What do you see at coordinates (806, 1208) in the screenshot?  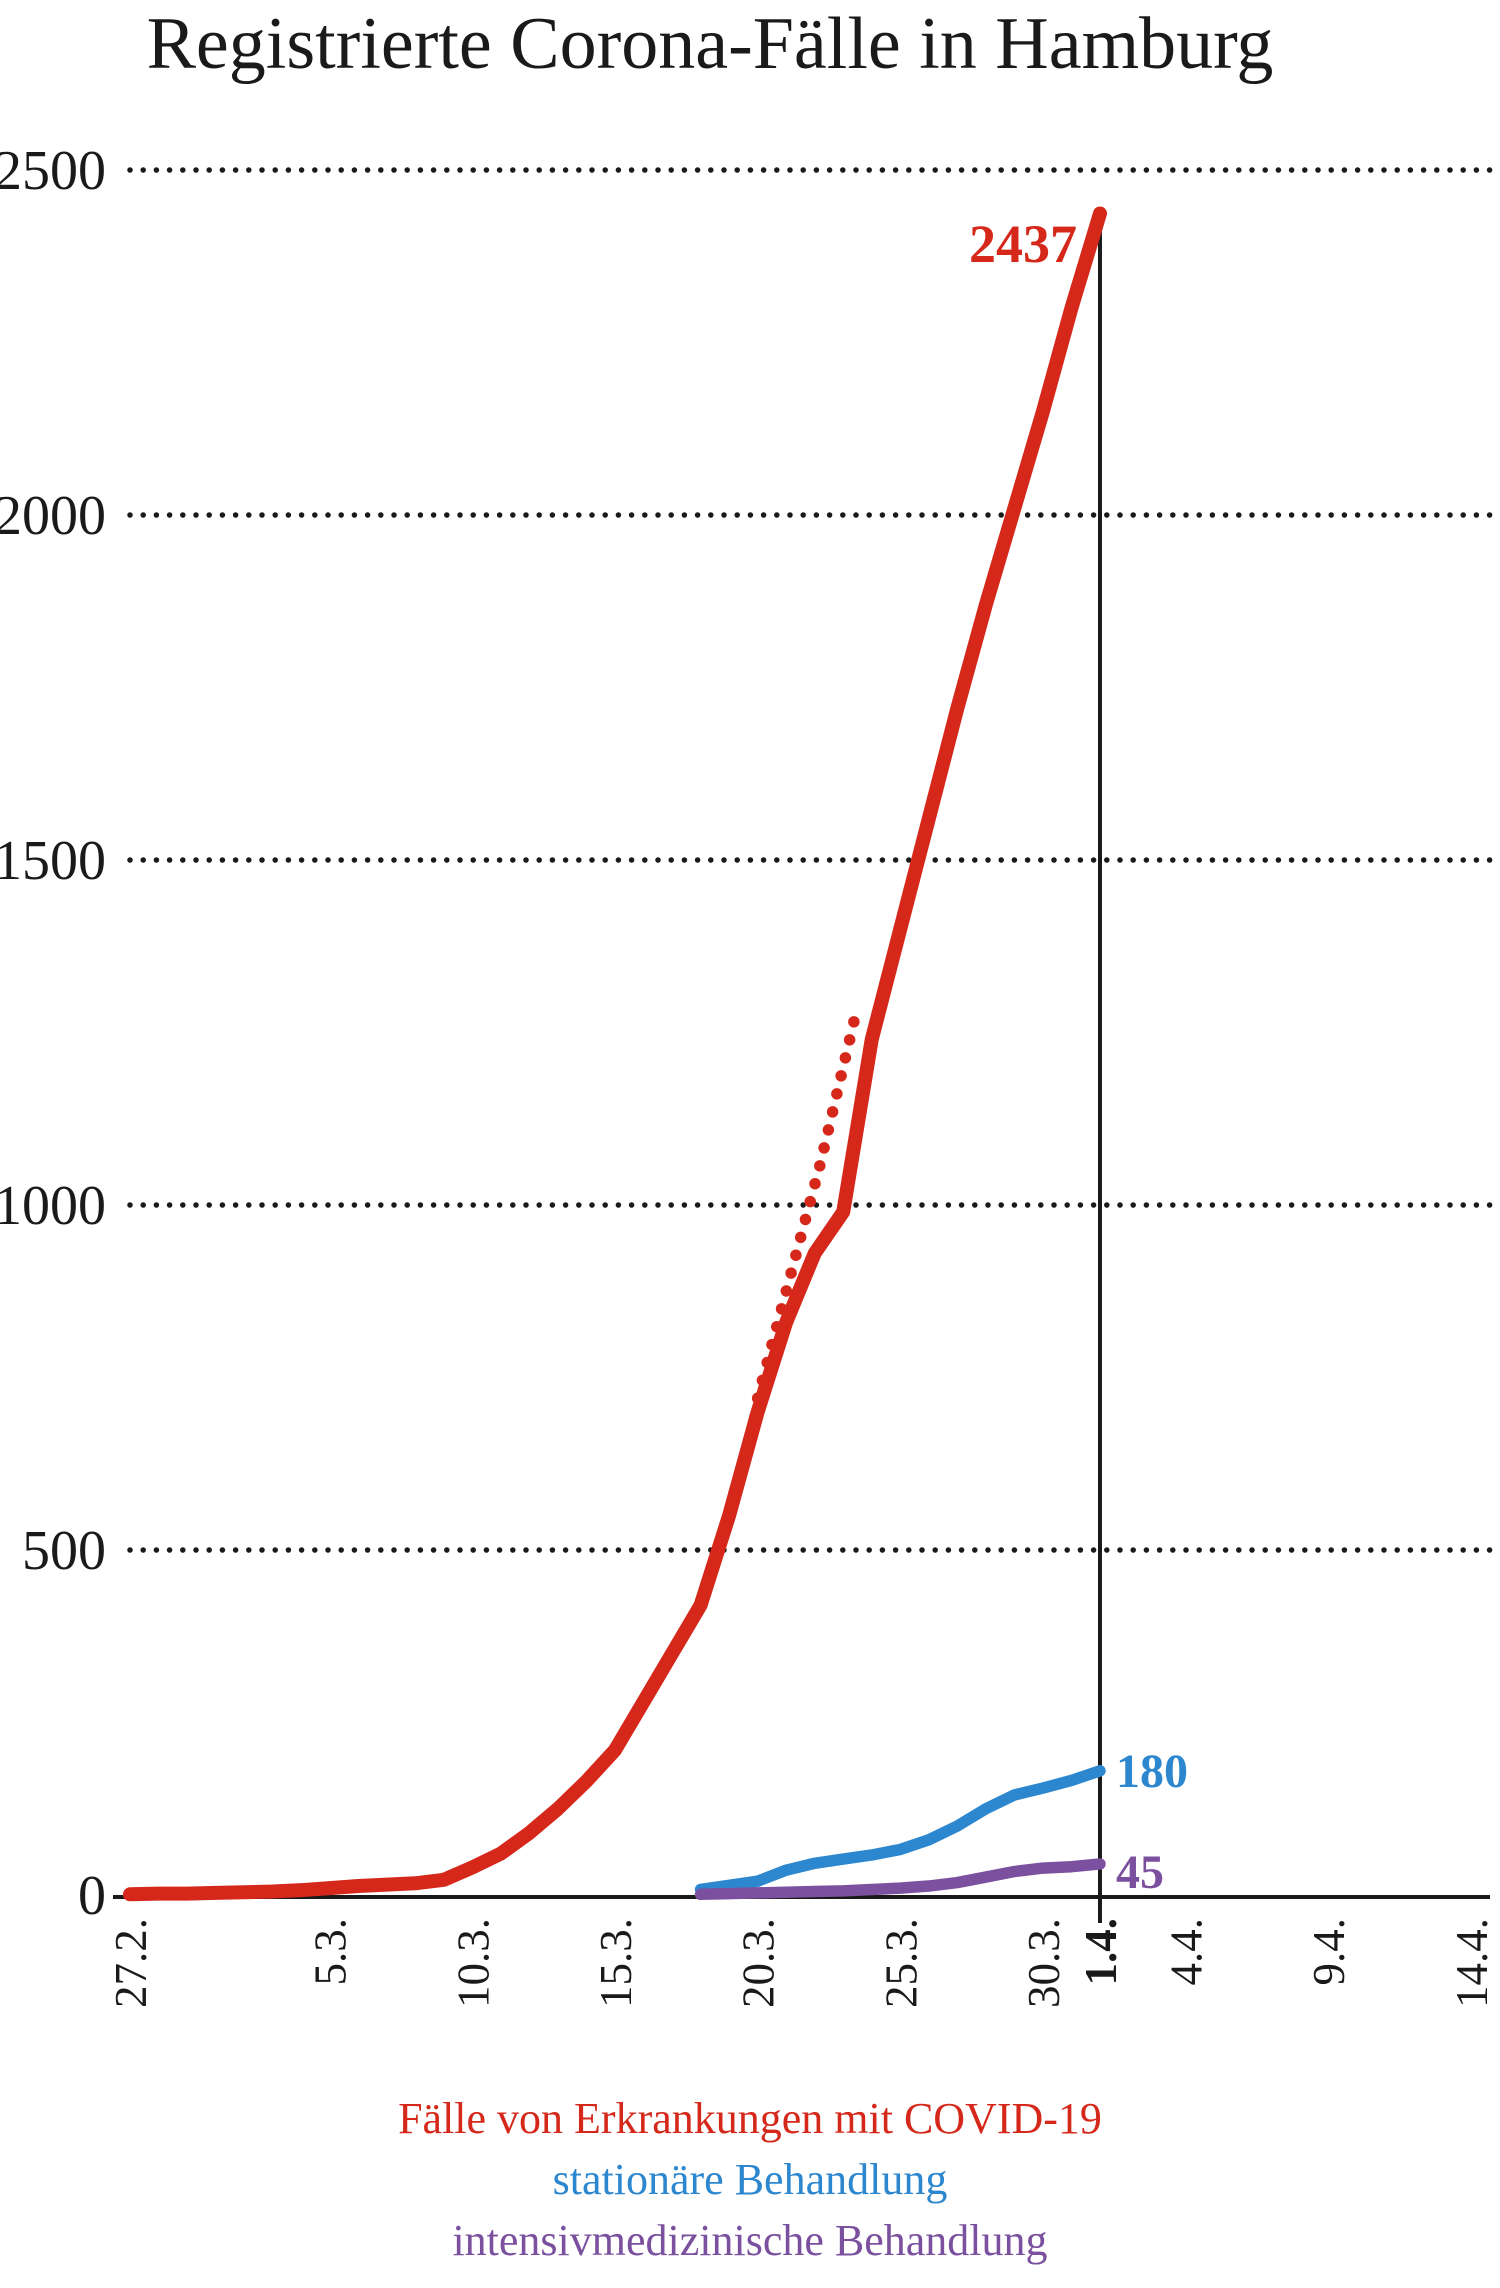 I see `cases-dotted-line` at bounding box center [806, 1208].